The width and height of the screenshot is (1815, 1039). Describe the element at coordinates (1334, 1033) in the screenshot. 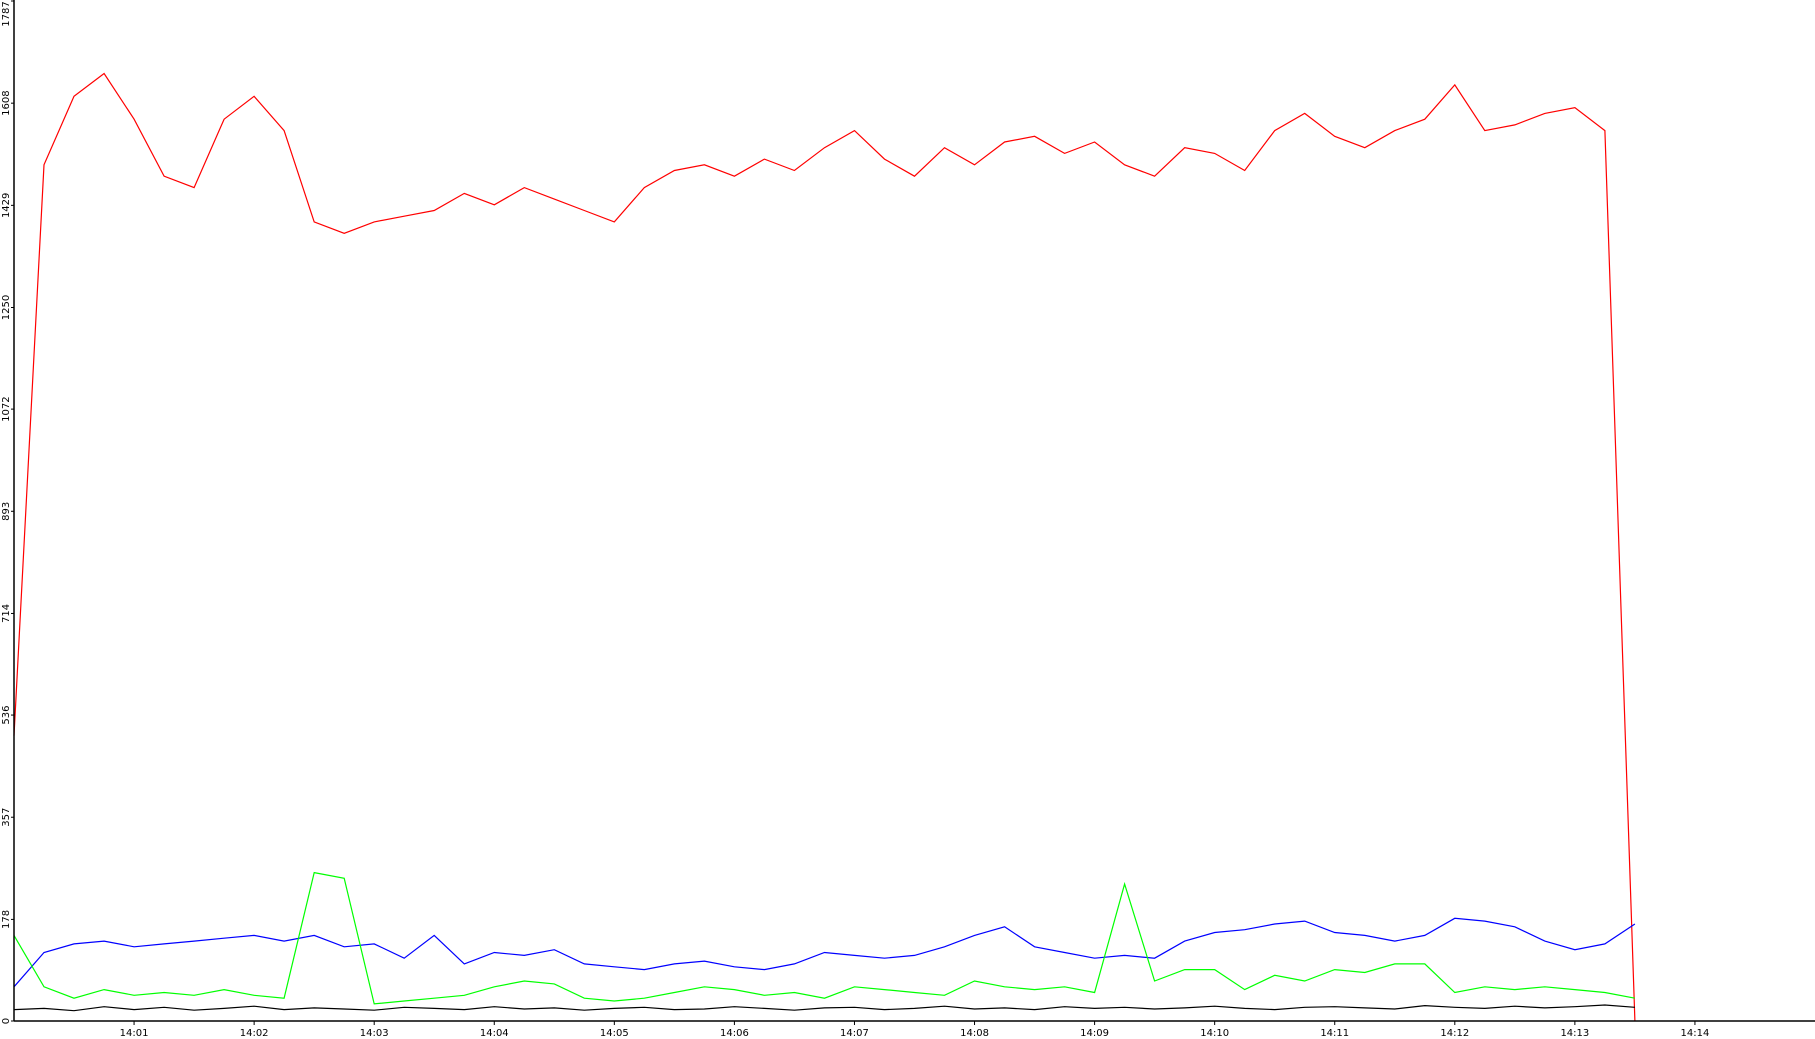

I see `x-tick-label: 14:11` at that location.